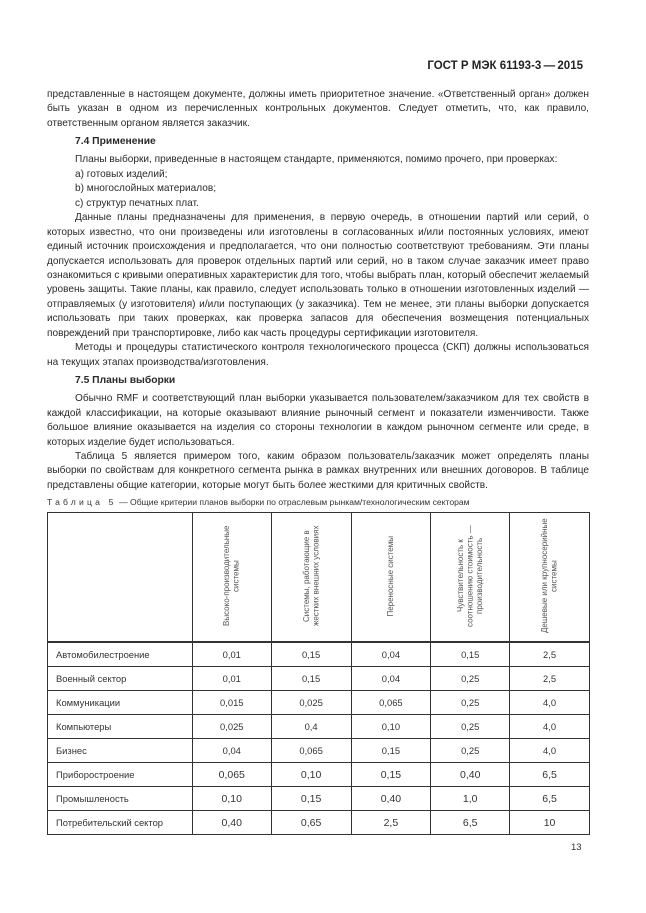 The image size is (646, 913). I want to click on document-id: ГОСТ Р МЭК 61193-3 — 2015, so click(505, 66).